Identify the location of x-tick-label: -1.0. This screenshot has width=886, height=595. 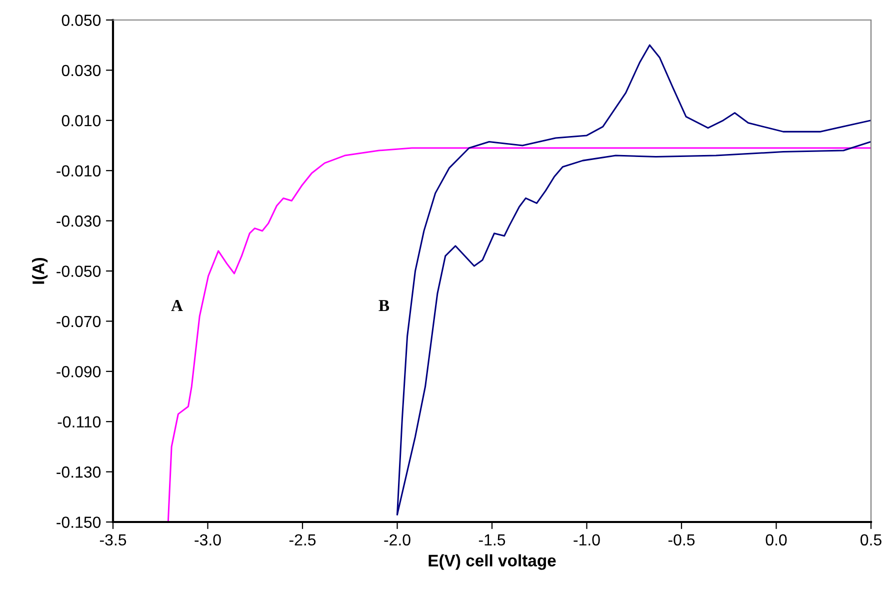
(587, 540).